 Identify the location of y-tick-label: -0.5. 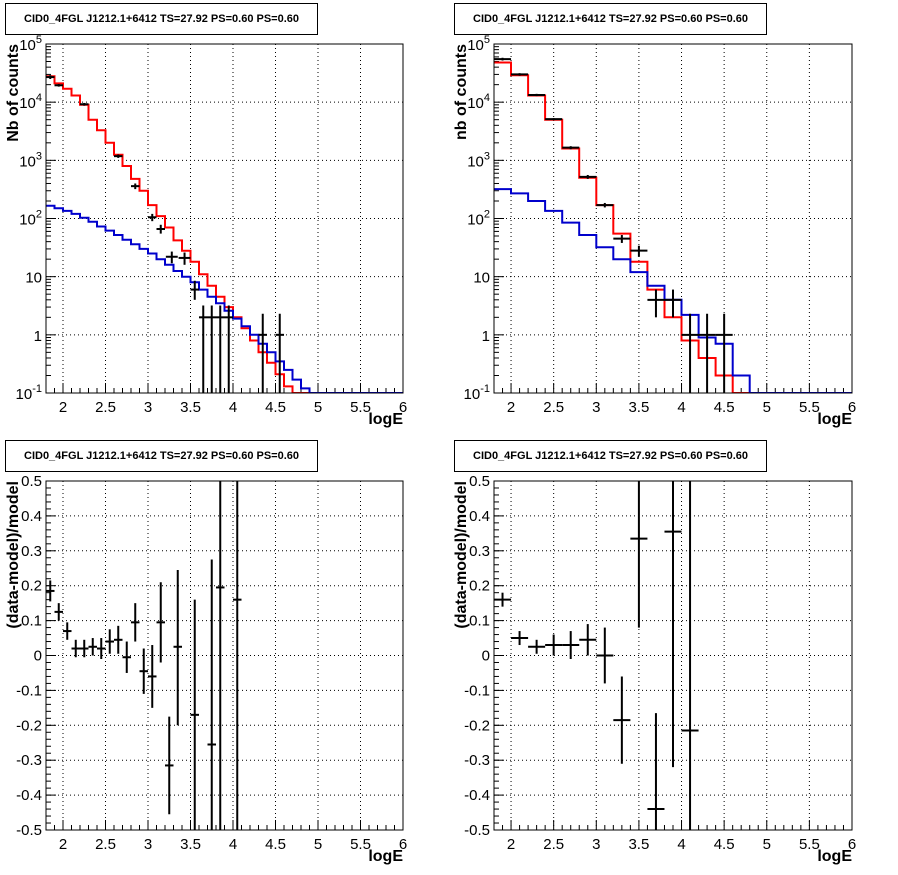
(477, 830).